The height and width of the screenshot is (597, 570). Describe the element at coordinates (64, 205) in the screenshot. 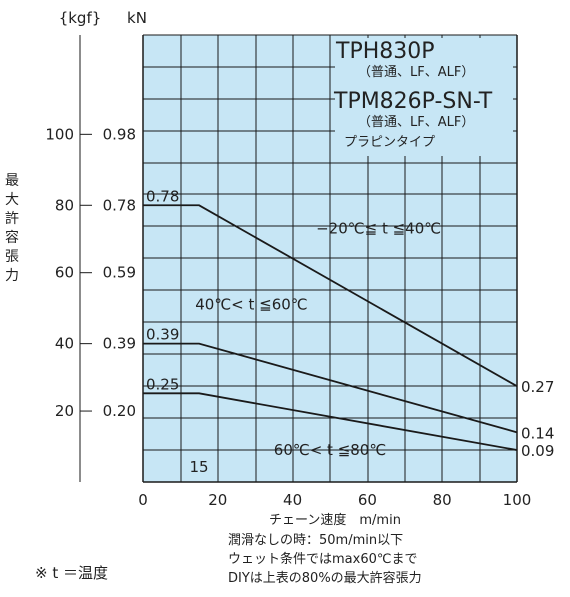

I see `y-tick-label-kgf: 80` at that location.